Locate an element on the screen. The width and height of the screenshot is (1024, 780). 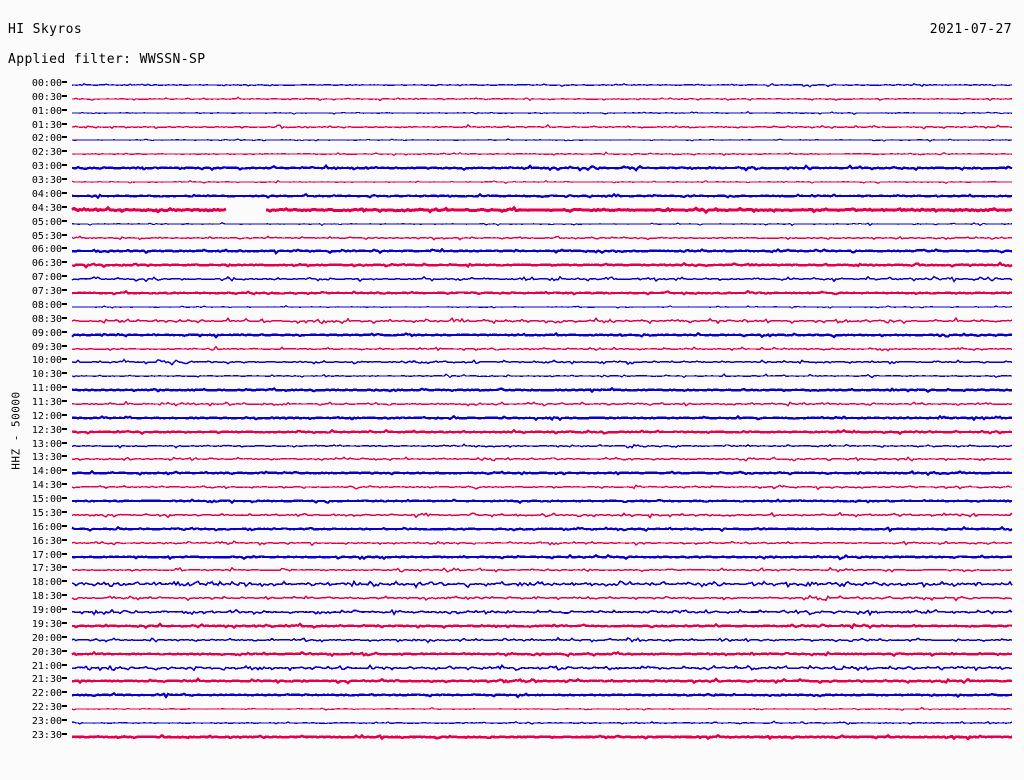
trace-row: 08:00 is located at coordinates (512, 307).